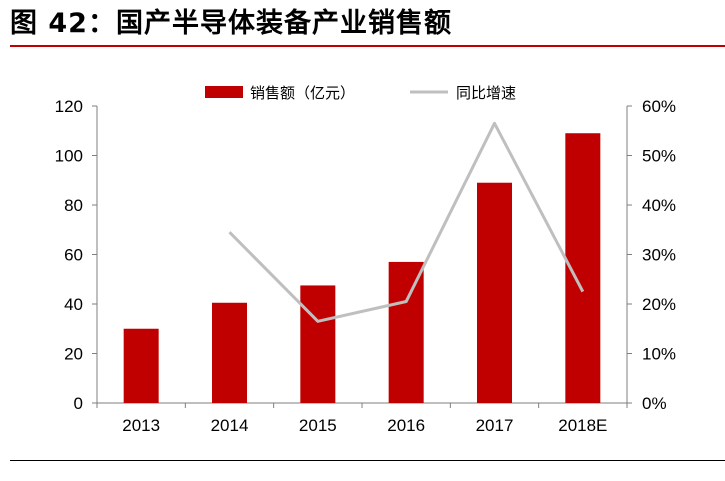  I want to click on right-axis-ticks: 0% 10% 20% 30% 40% 50% 60%, so click(651, 255).